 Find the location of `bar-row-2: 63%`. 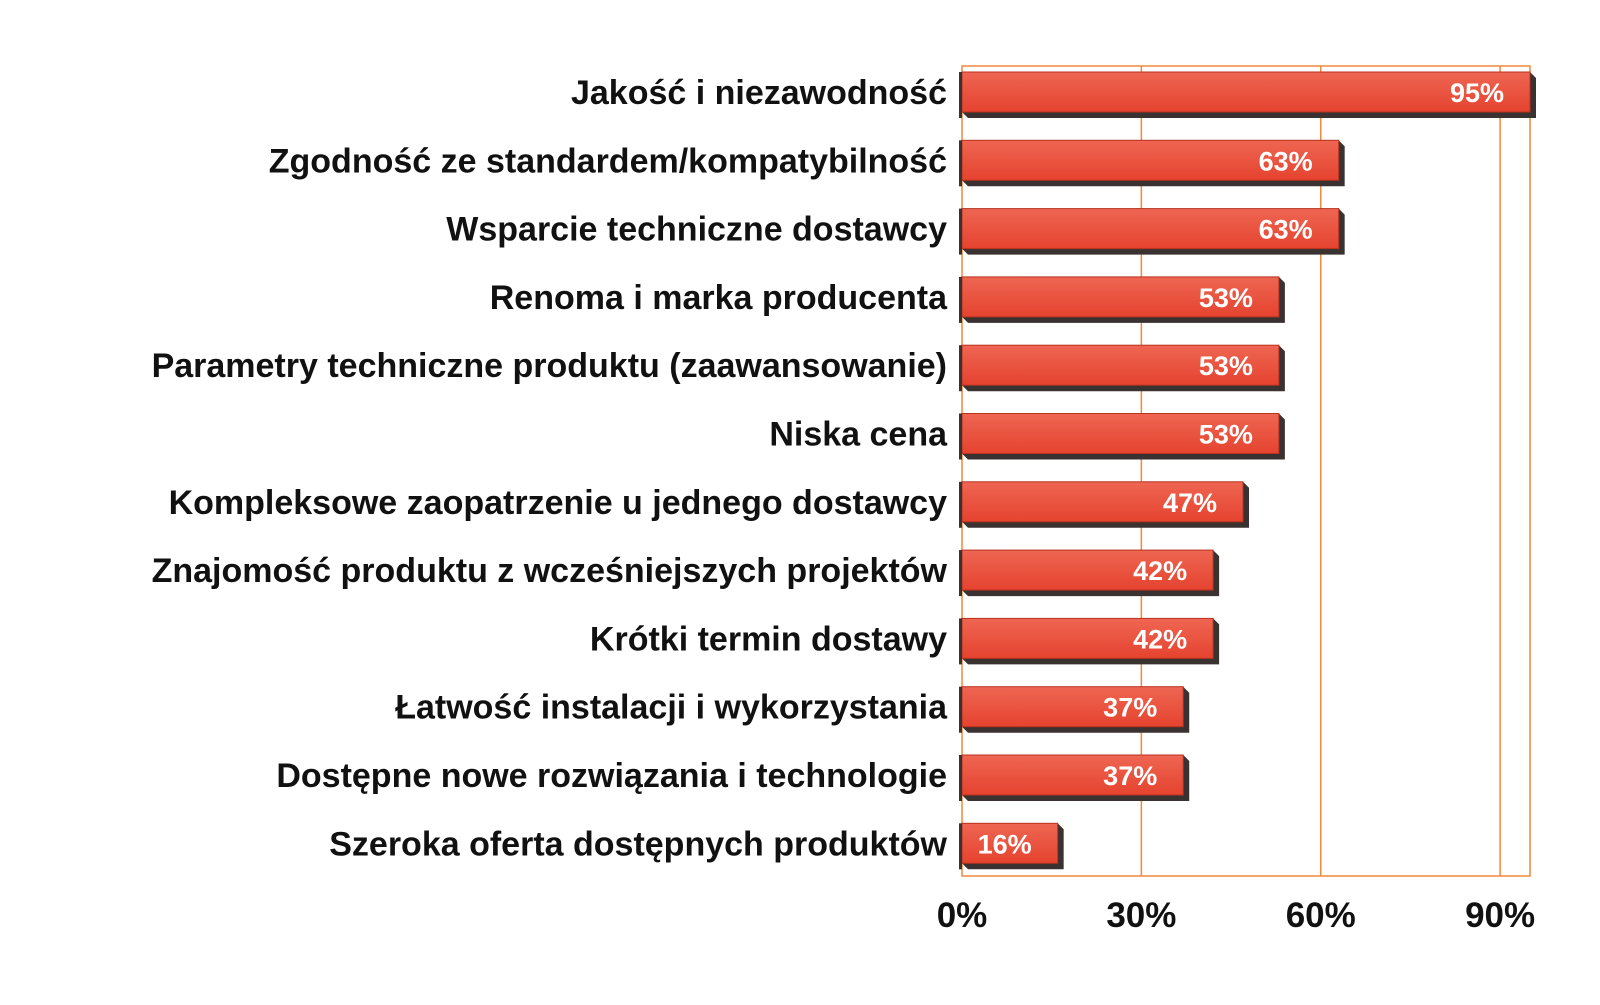

bar-row-2: 63% is located at coordinates (1152, 163).